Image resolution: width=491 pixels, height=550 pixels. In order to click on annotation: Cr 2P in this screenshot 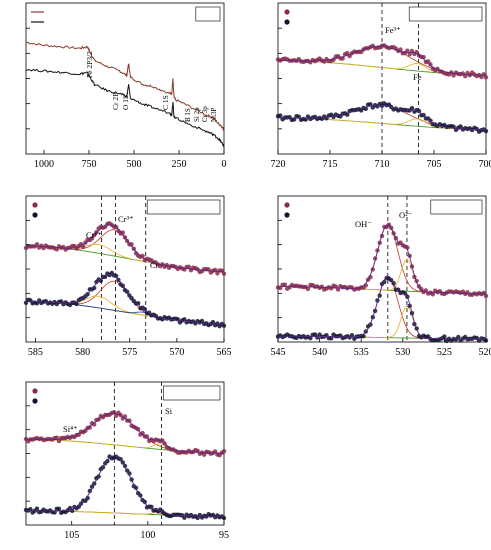, I will do `click(115, 101)`.